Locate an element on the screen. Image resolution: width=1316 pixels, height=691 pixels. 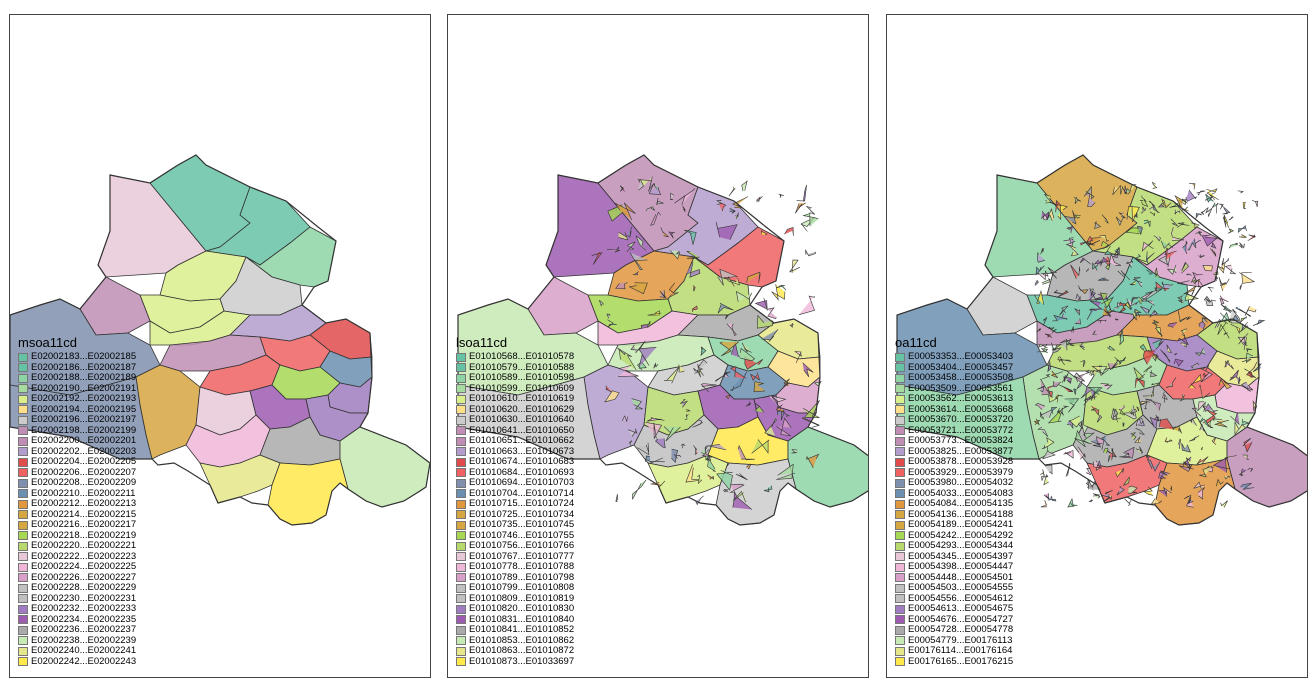
legend-label: E00054242...E00054292 is located at coordinates (961, 535).